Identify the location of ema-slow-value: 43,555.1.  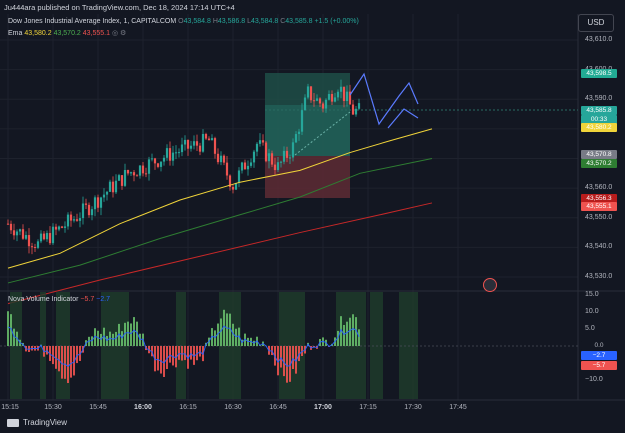
(96, 33).